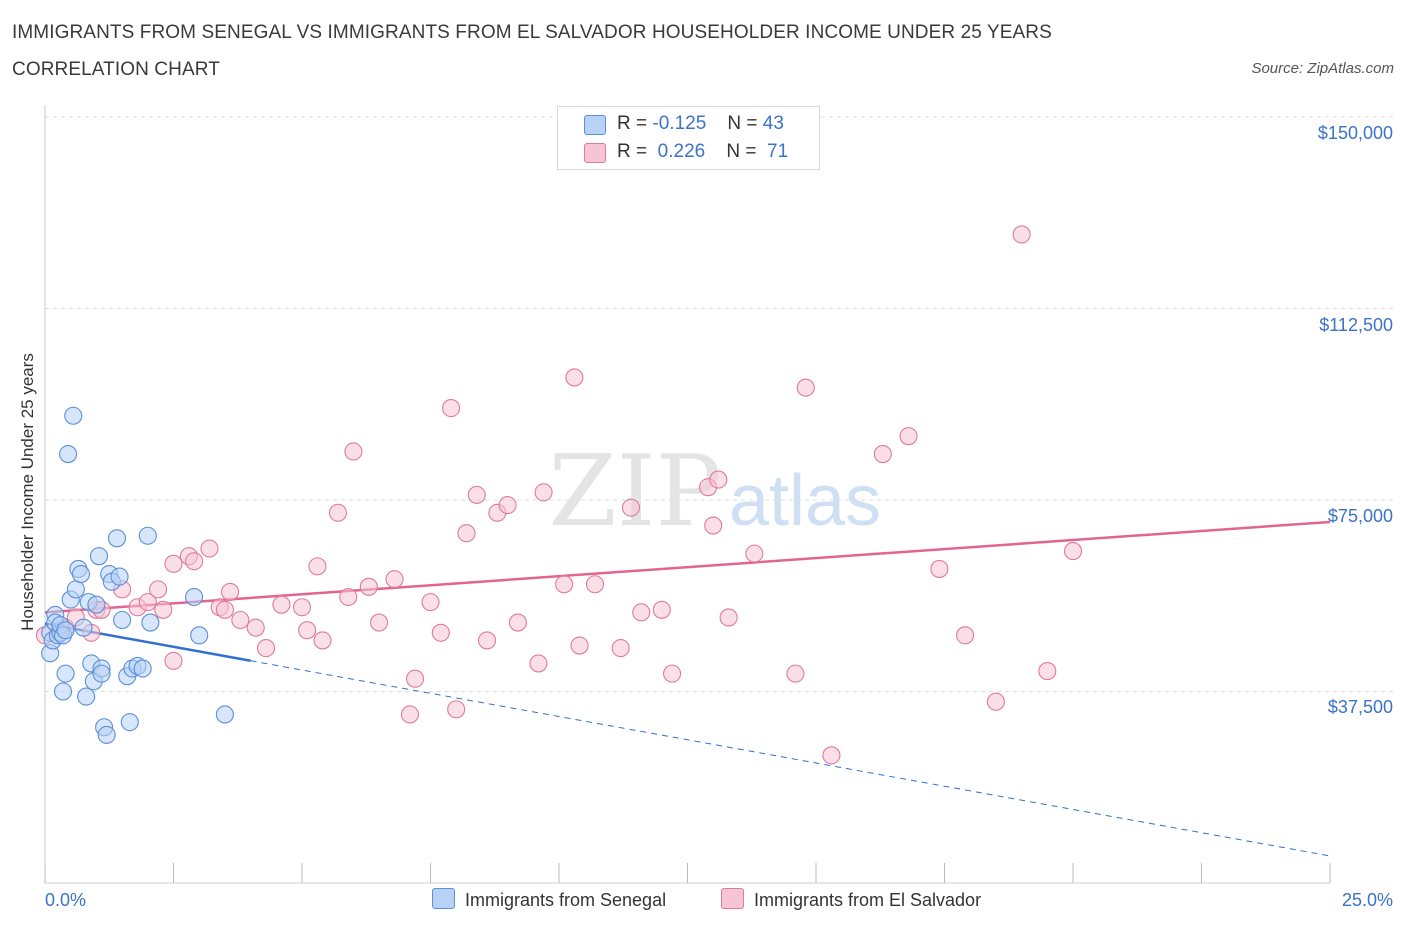 This screenshot has width=1406, height=930. What do you see at coordinates (679, 123) in the screenshot?
I see `legend-r-value-senegal: -0.125` at bounding box center [679, 123].